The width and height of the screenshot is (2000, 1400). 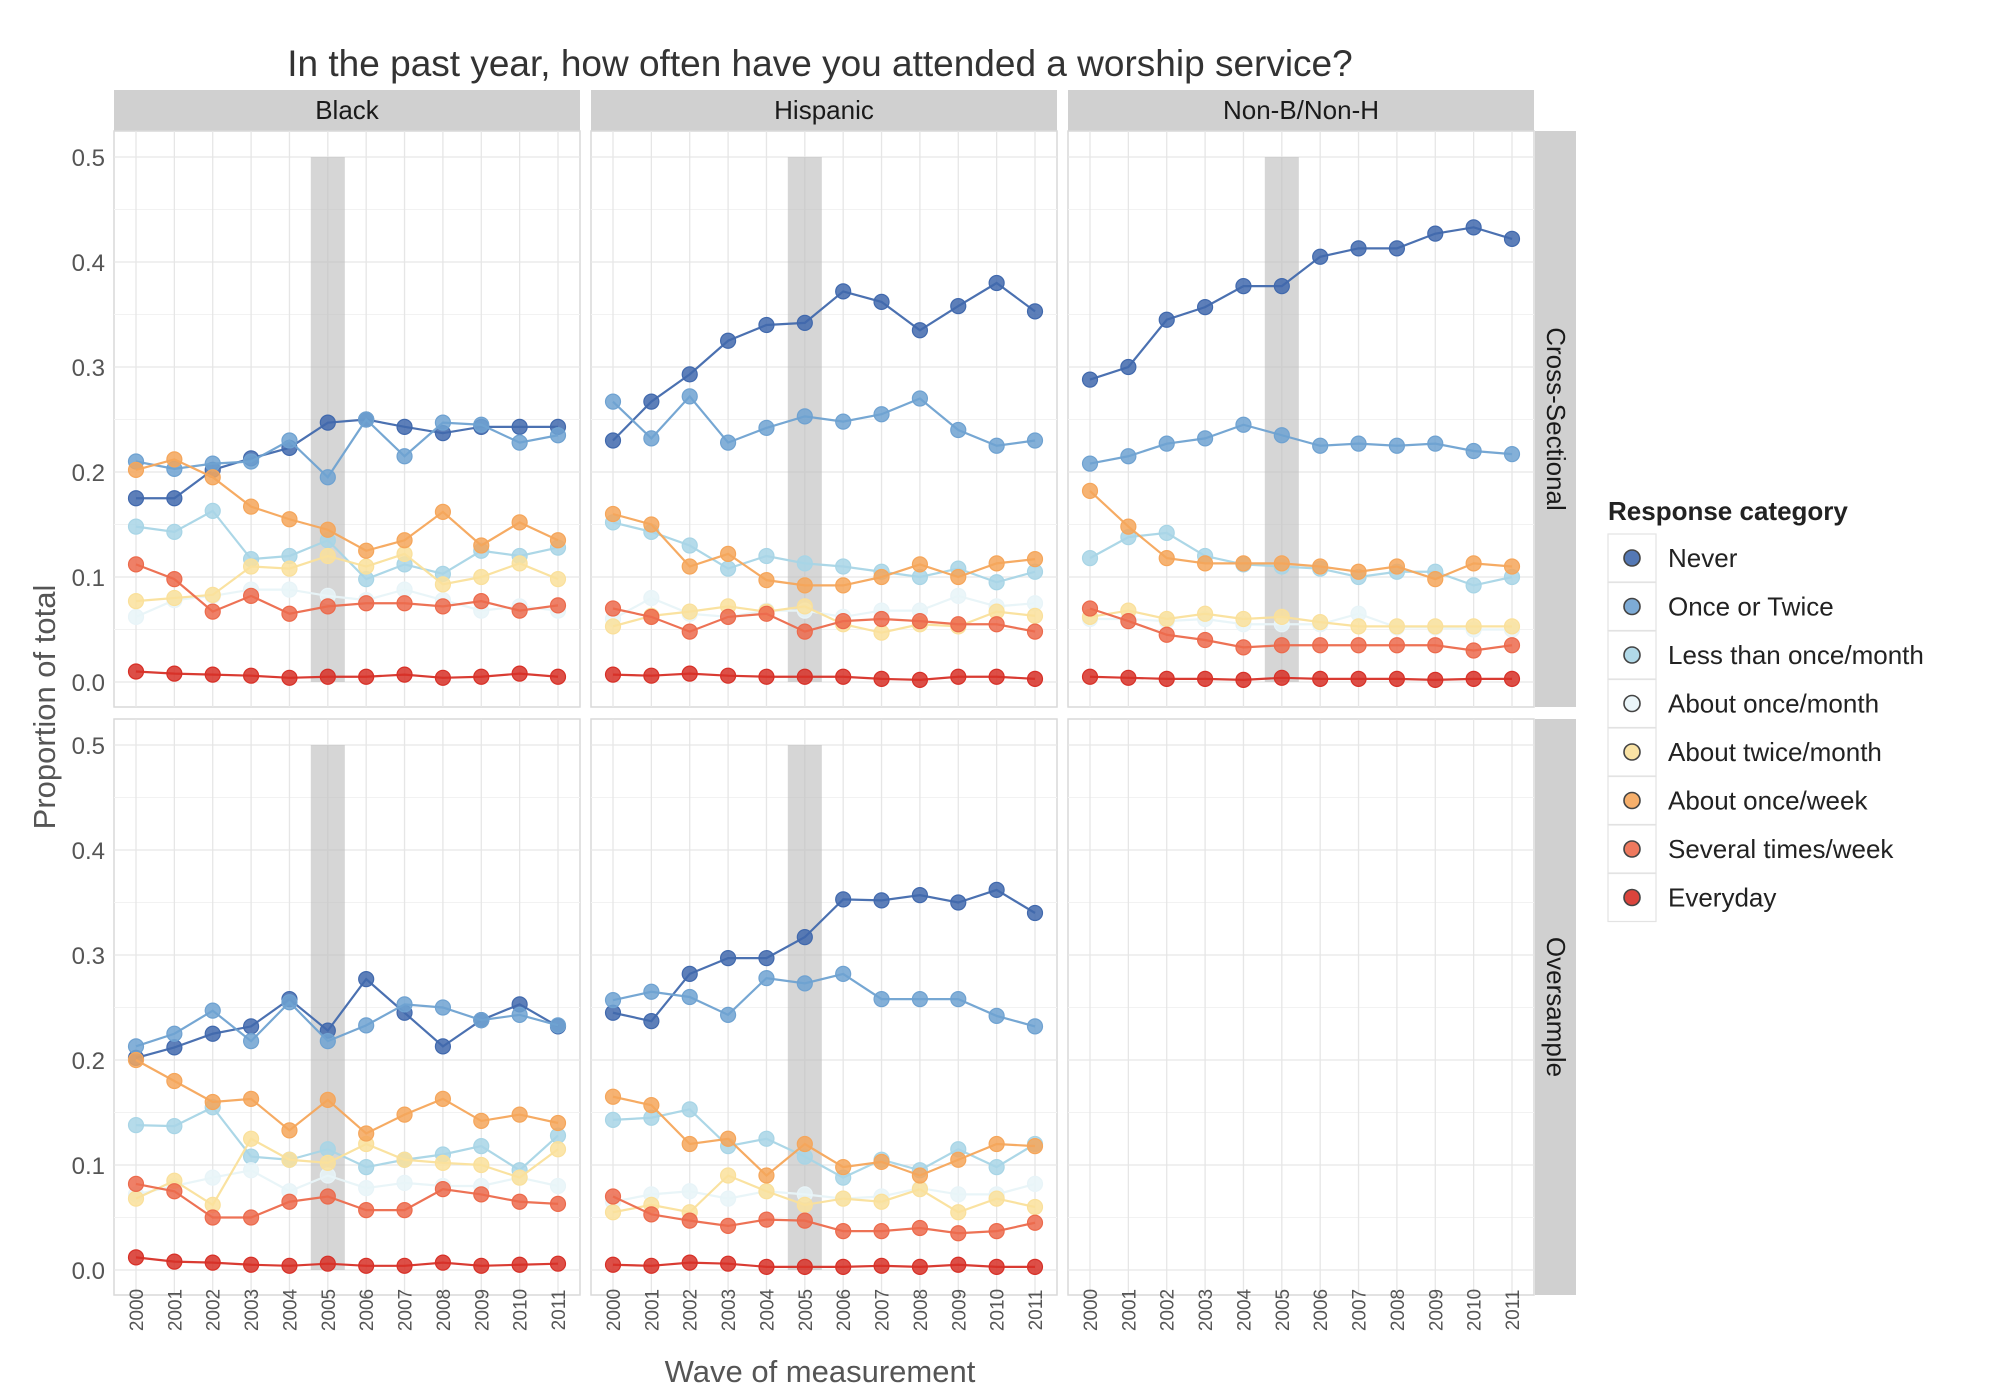 What do you see at coordinates (820, 1371) in the screenshot?
I see `x-axis-title: Wave of measurement` at bounding box center [820, 1371].